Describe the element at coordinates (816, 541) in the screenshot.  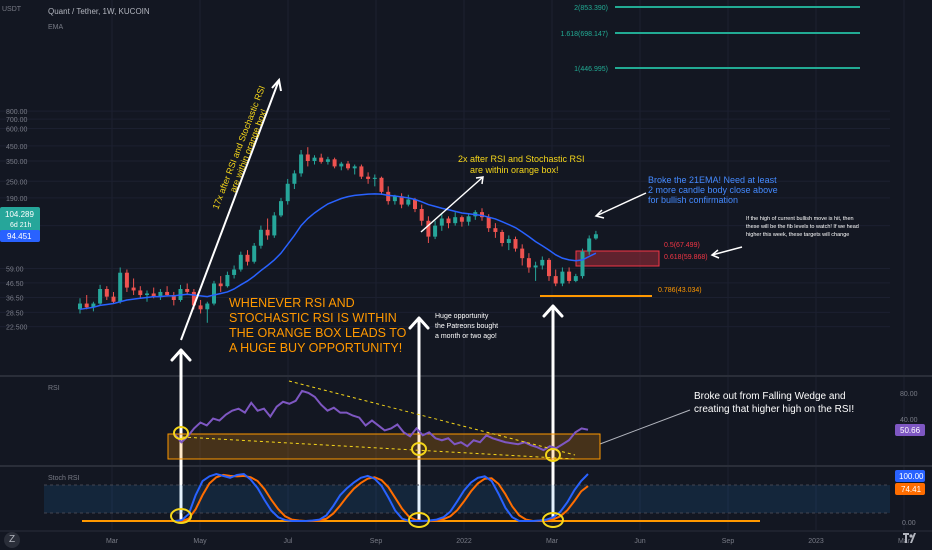
I see `time-tick-label: 2023` at that location.